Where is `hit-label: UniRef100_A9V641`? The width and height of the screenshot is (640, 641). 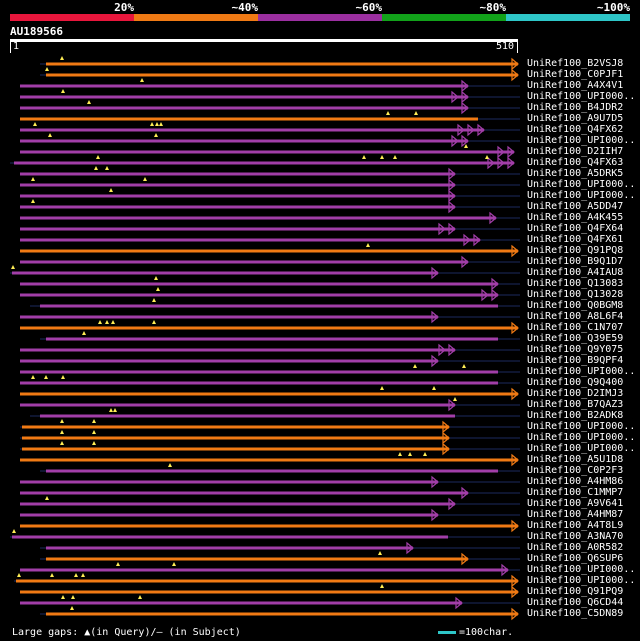 hit-label: UniRef100_A9V641 is located at coordinates (575, 503).